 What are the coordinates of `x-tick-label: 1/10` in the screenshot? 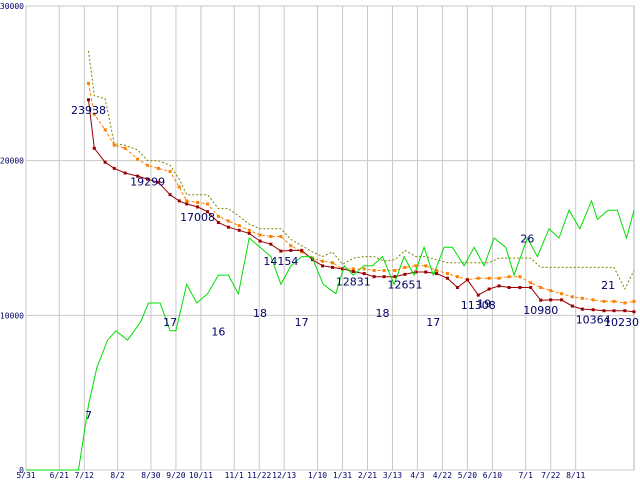 It's located at (317, 475).